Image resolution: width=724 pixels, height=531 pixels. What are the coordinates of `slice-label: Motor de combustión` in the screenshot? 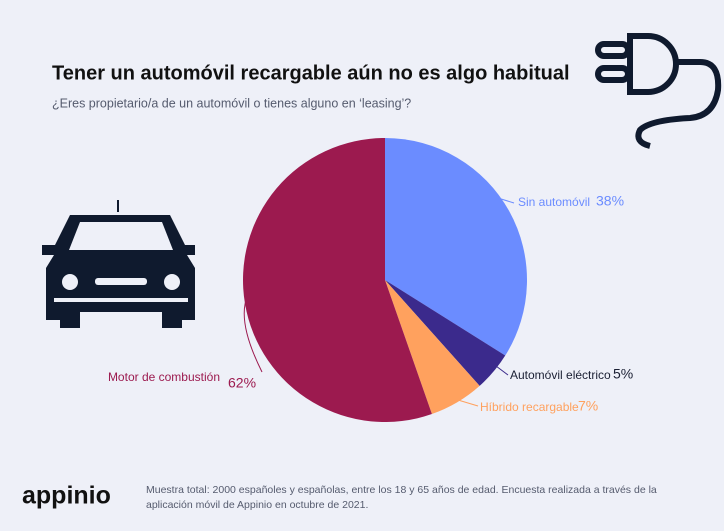 It's located at (164, 377).